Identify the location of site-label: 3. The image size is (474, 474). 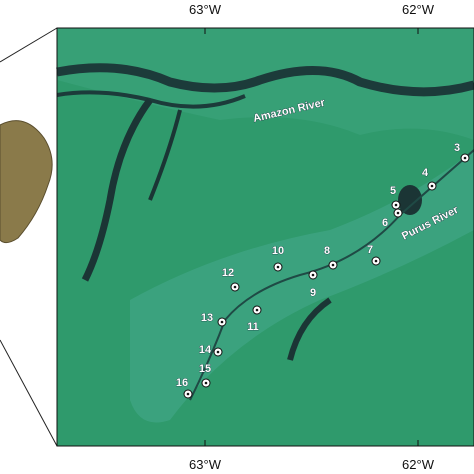
(457, 148).